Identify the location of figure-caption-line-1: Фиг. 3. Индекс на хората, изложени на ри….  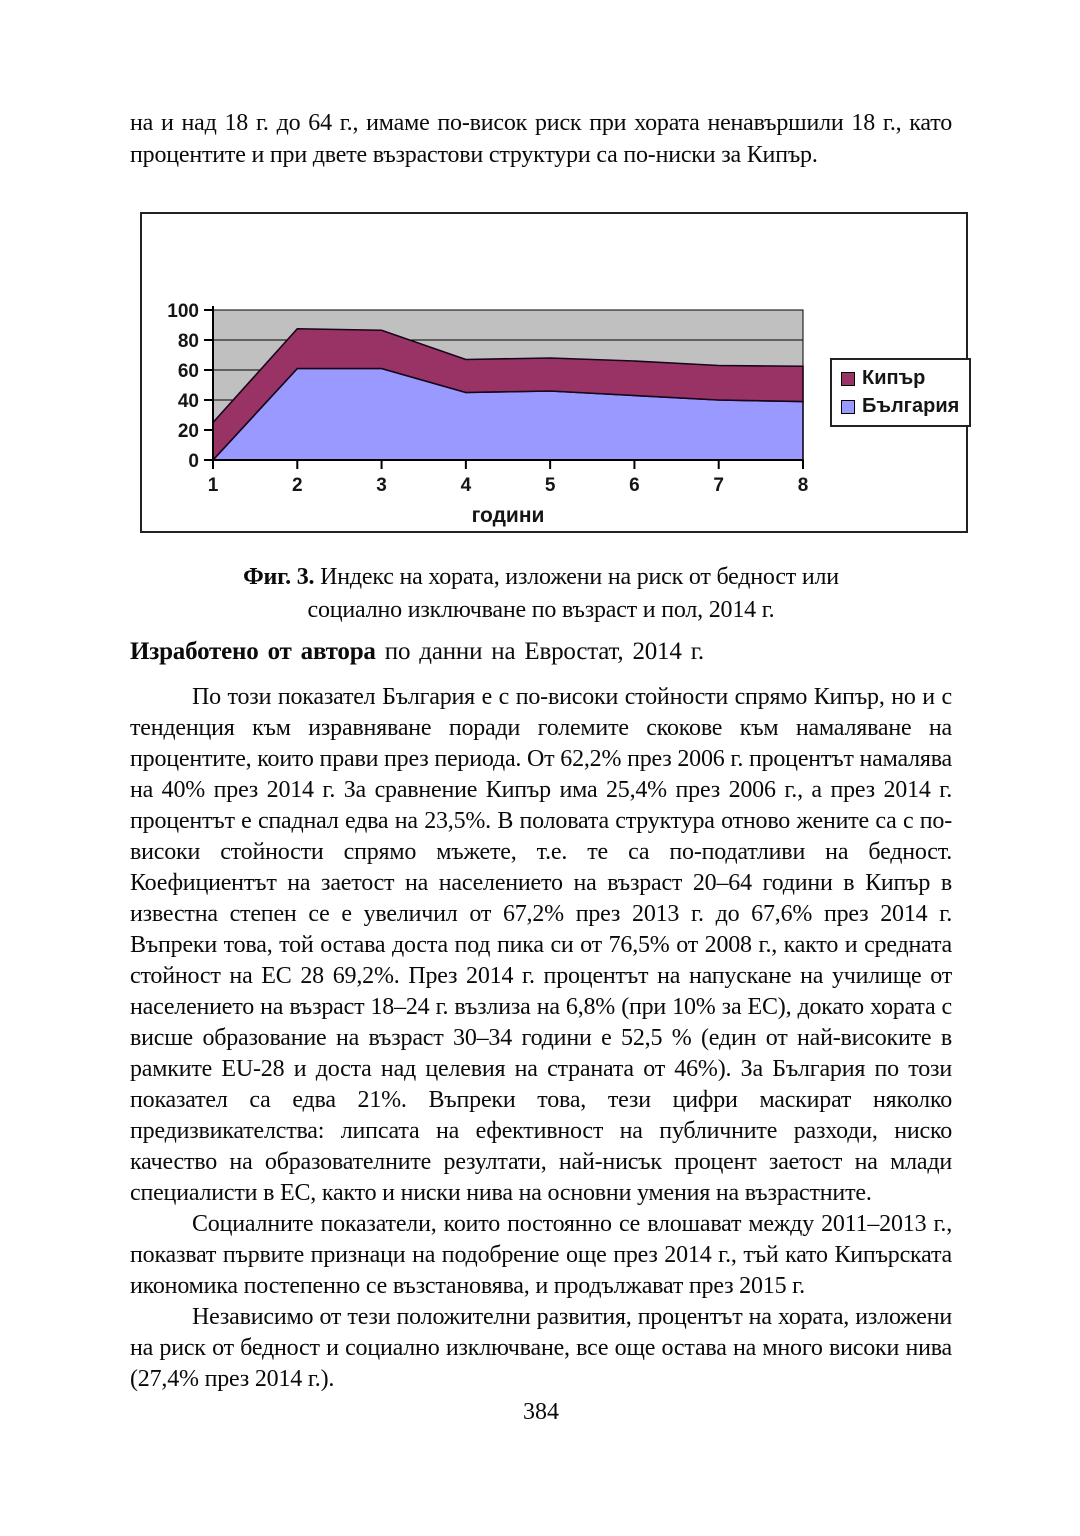
(541, 577).